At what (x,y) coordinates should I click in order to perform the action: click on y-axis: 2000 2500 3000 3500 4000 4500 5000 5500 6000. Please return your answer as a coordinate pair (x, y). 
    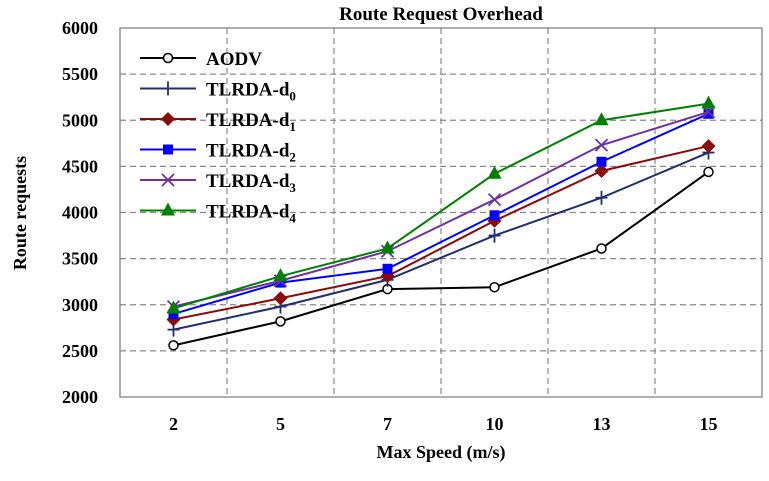
    Looking at the image, I should click on (80, 212).